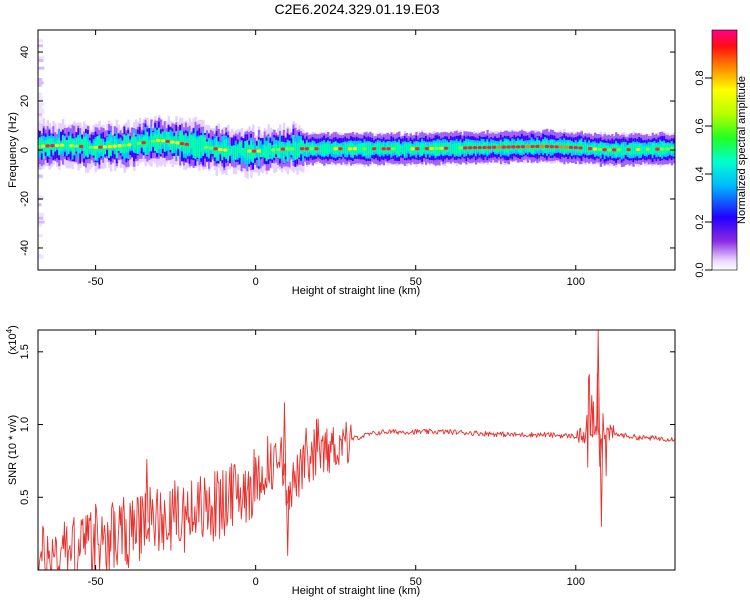 Image resolution: width=750 pixels, height=600 pixels. Describe the element at coordinates (96, 282) in the screenshot. I see `x-tick-label: -50` at that location.